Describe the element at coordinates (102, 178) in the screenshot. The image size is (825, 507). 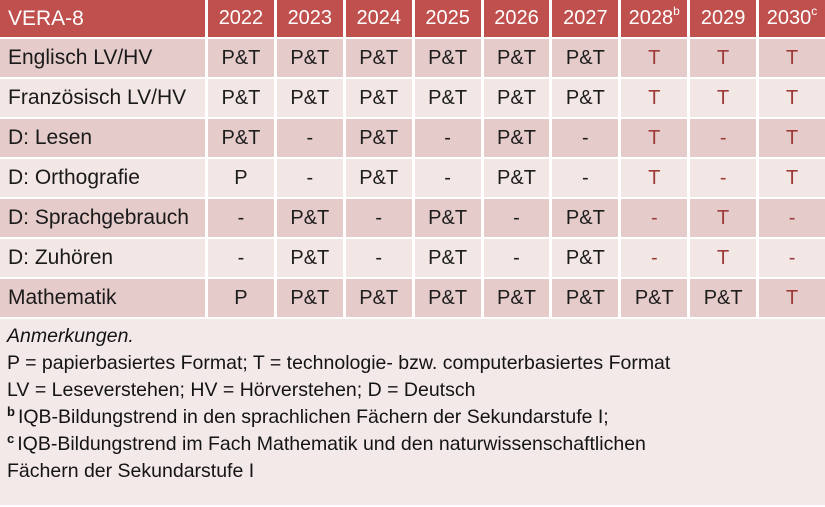
I see `row-label: D: Orthografie` at that location.